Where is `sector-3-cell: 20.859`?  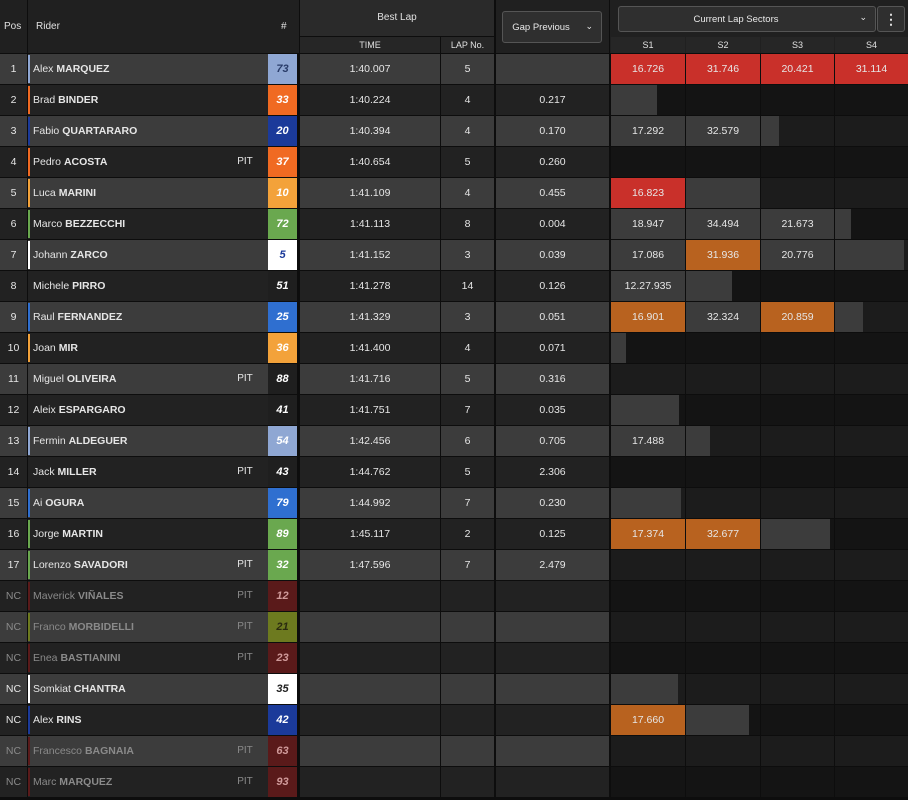 sector-3-cell: 20.859 is located at coordinates (797, 317).